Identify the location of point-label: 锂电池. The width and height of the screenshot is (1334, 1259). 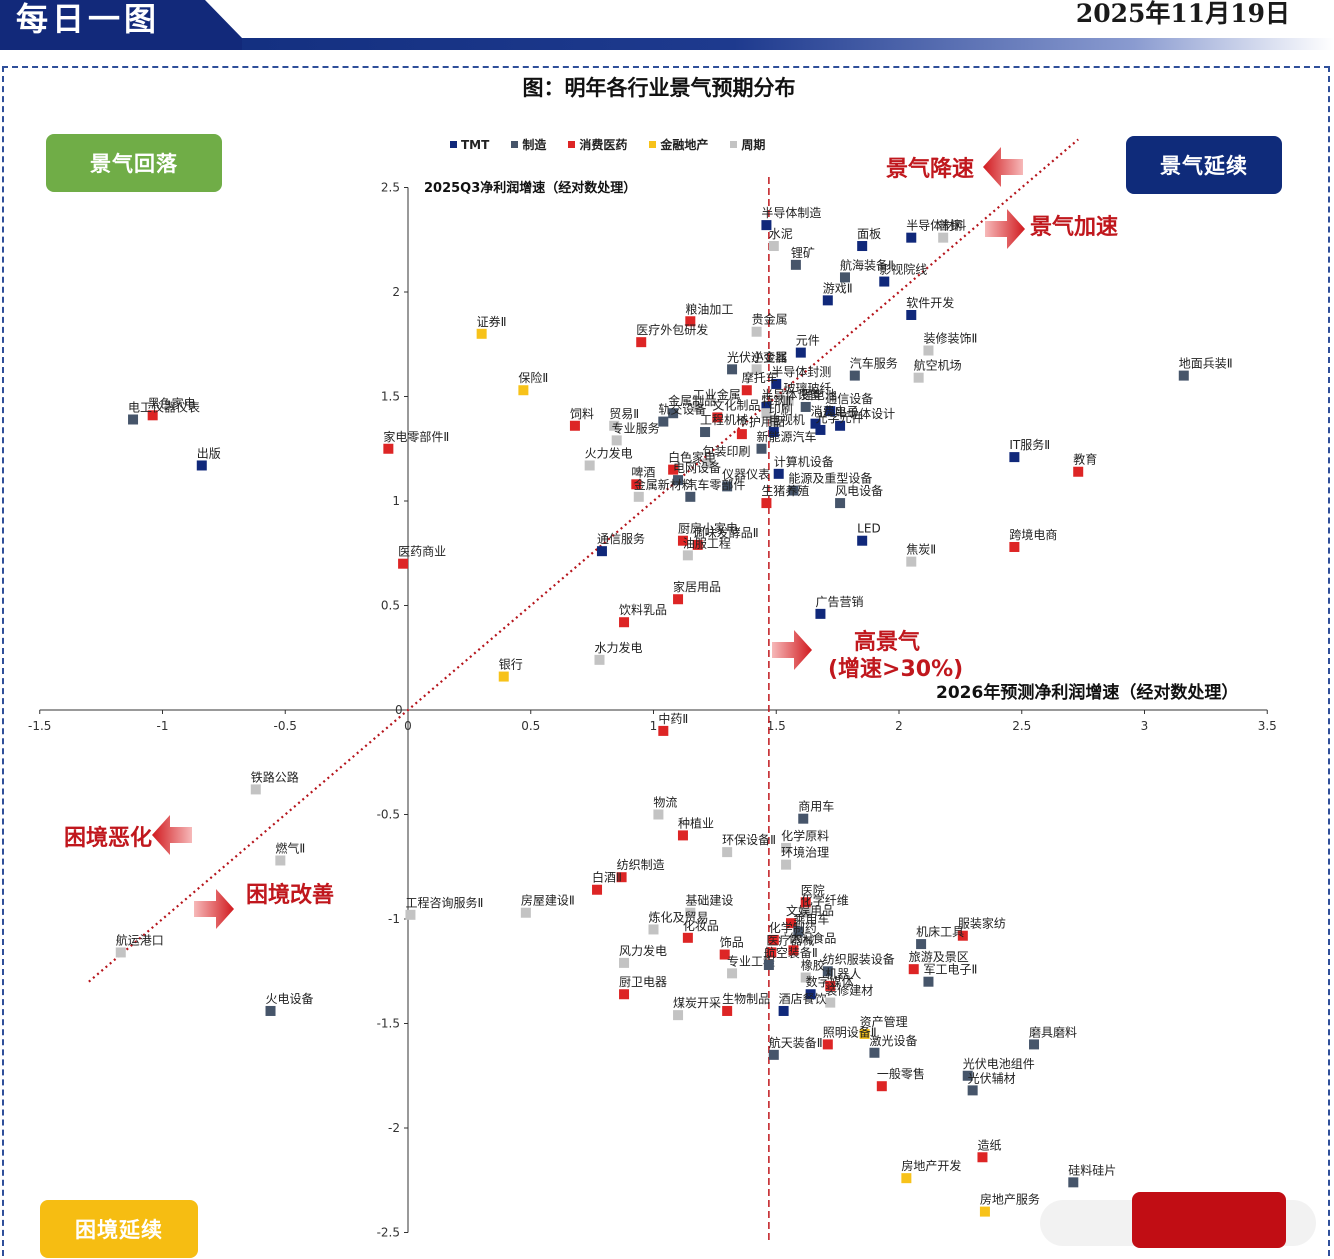
(819, 394).